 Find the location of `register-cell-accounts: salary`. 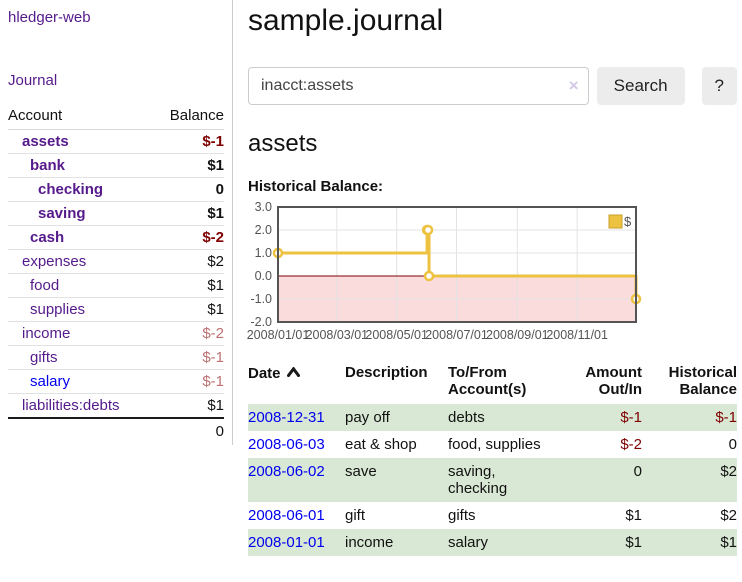

register-cell-accounts: salary is located at coordinates (468, 542).